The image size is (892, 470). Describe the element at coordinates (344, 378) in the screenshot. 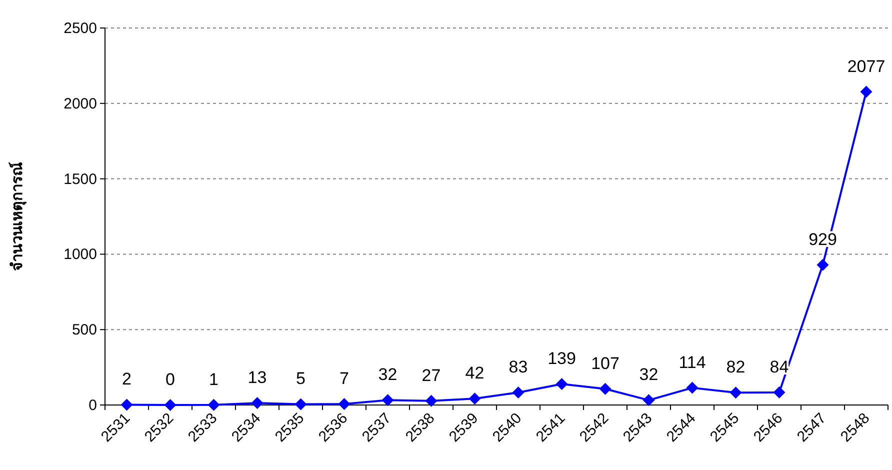

I see `data-label: 7` at that location.